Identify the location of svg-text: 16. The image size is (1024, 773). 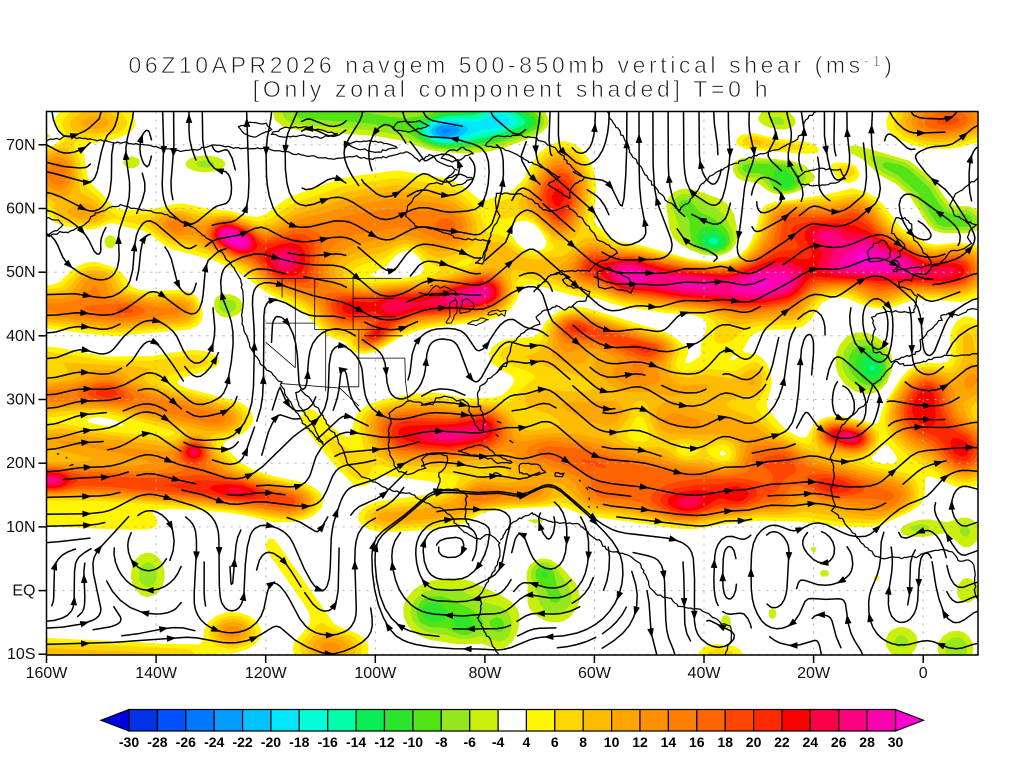
(697, 742).